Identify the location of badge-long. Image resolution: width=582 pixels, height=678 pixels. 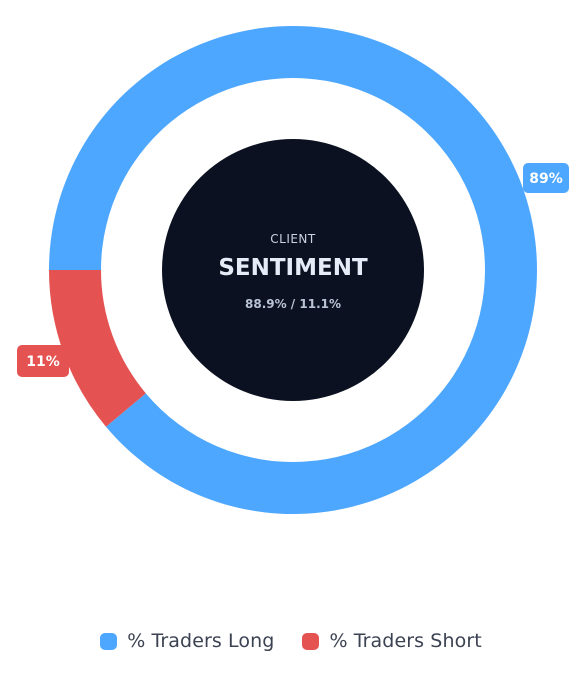
(546, 178).